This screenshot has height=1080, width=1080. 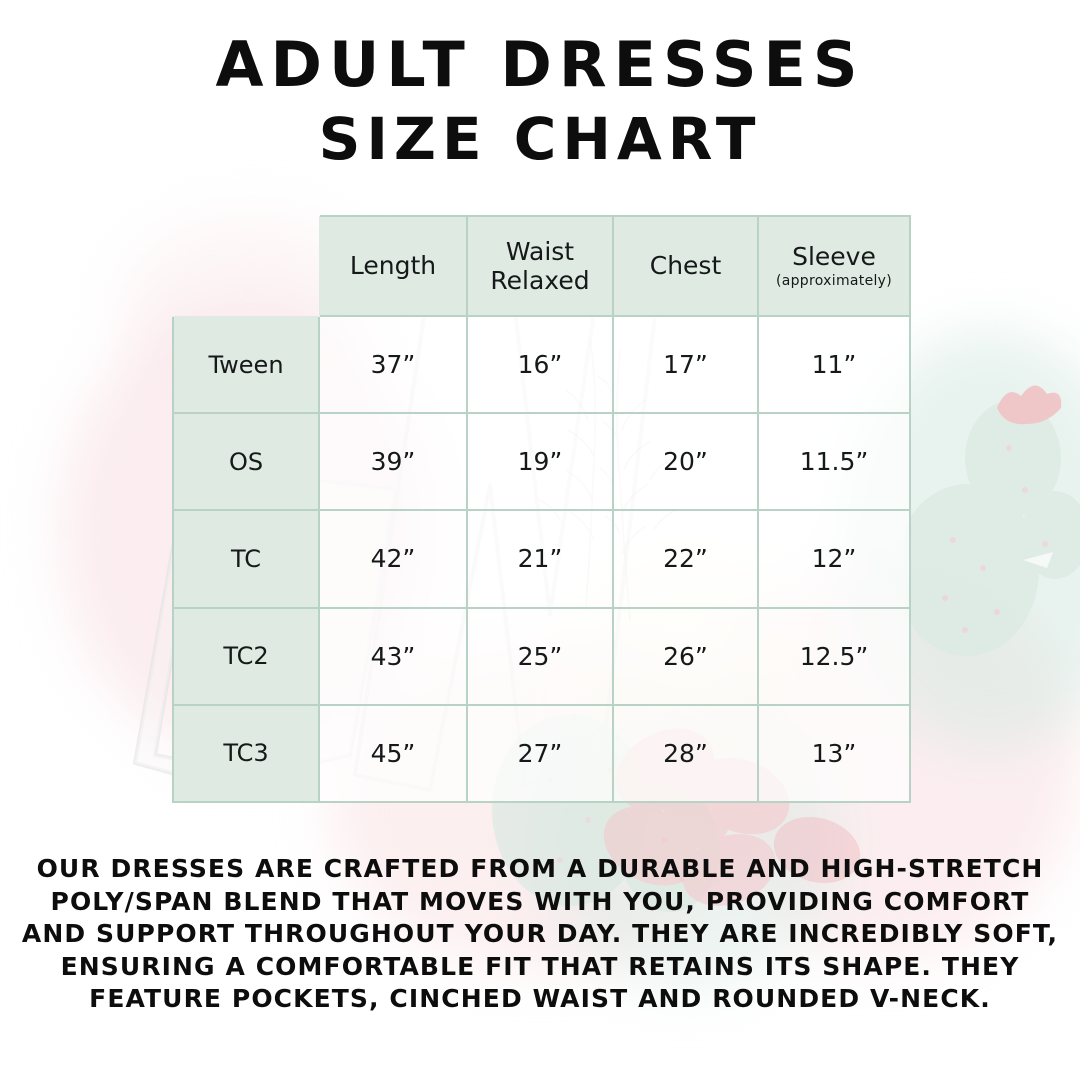 What do you see at coordinates (685, 656) in the screenshot?
I see `cell-chest-3: 26”` at bounding box center [685, 656].